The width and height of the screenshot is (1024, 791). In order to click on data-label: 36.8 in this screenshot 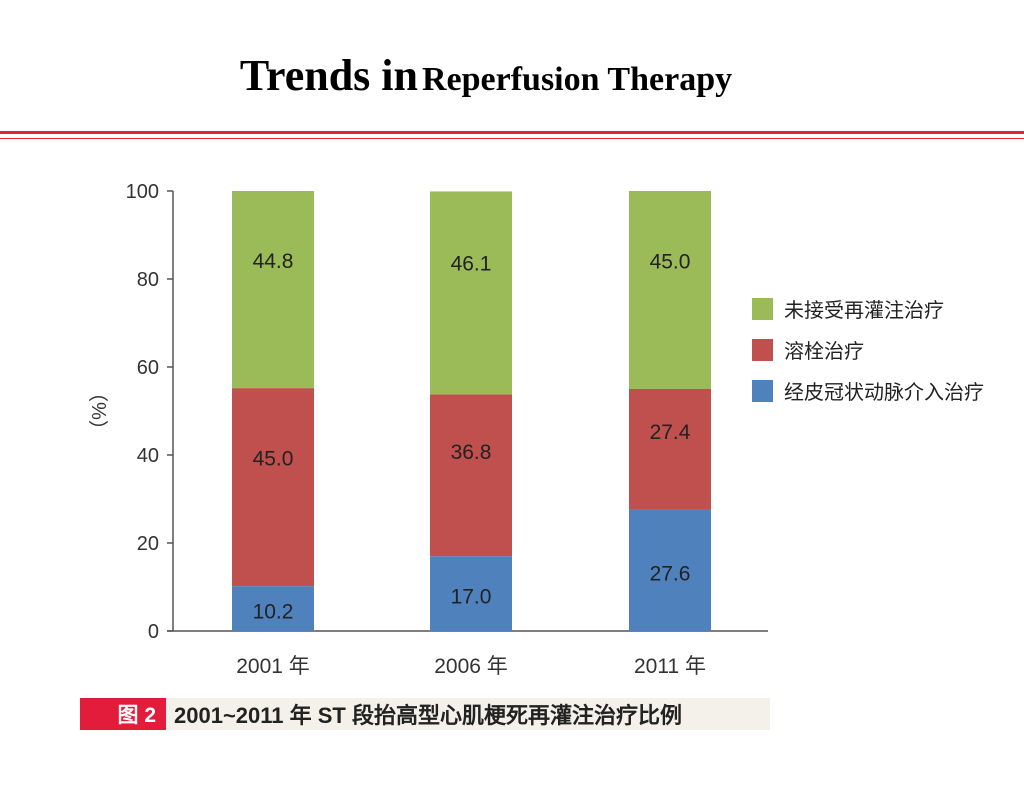, I will do `click(471, 452)`.